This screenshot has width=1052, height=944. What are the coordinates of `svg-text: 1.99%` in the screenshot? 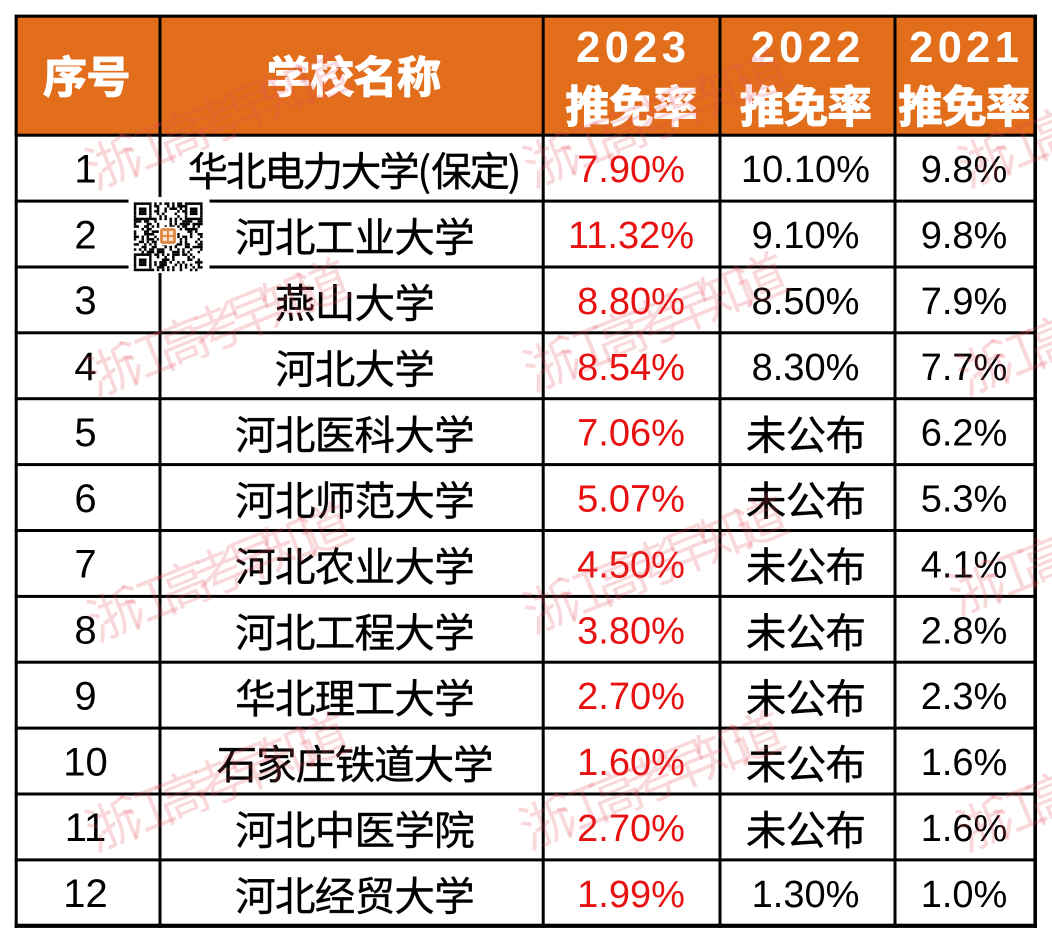 It's located at (631, 895).